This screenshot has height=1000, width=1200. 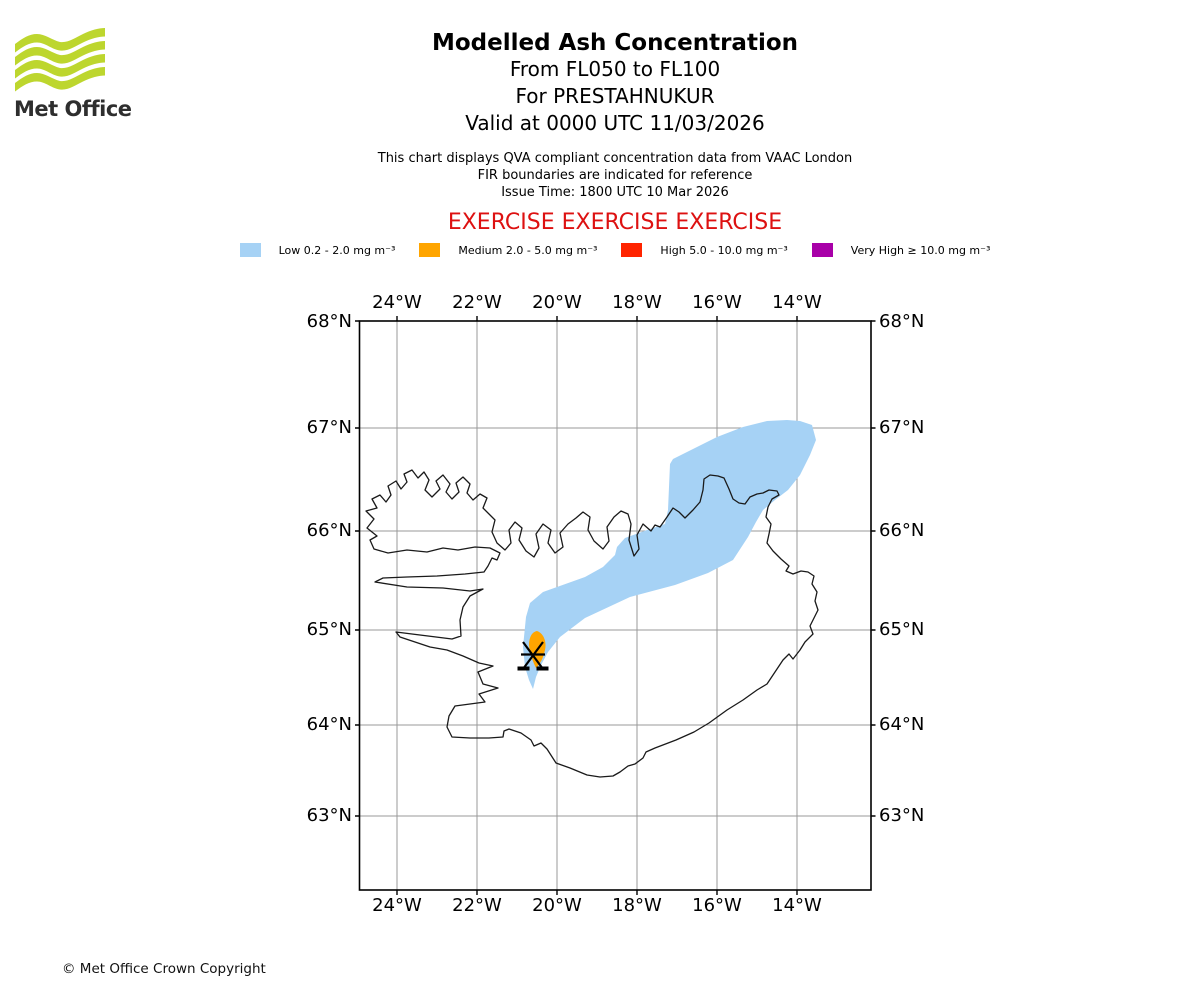 I want to click on valid-time-line: Valid at 0000 UTC 11/03/2026, so click(x=615, y=123).